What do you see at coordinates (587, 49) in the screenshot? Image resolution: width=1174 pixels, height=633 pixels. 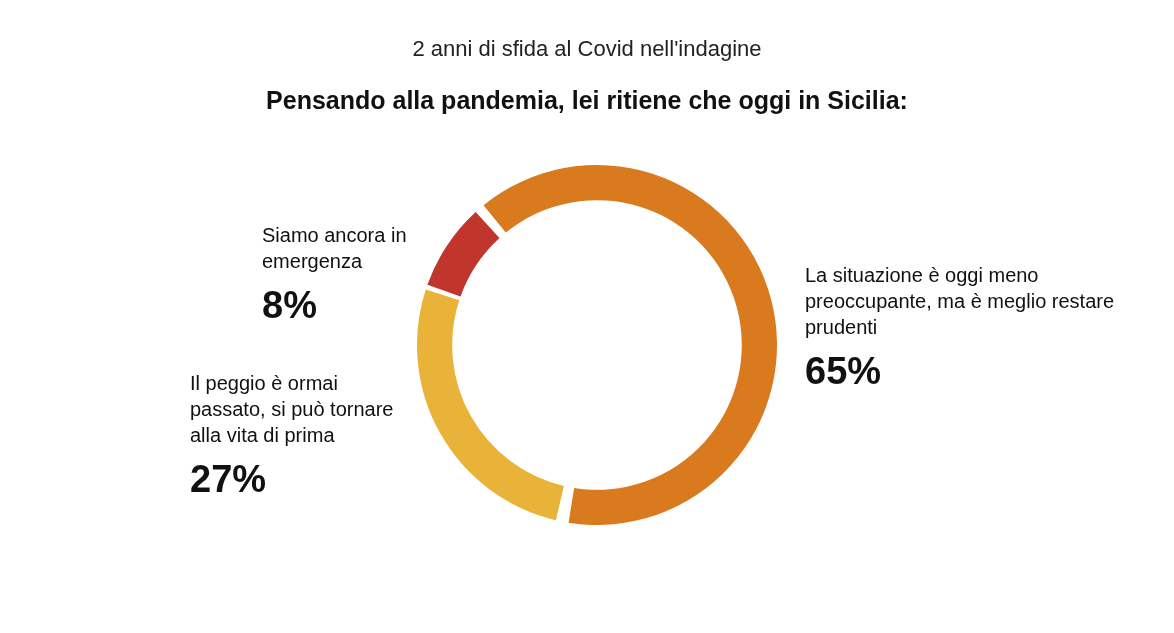 I see `chart-title: 2 anni di sfida al Covid nell'indagine` at bounding box center [587, 49].